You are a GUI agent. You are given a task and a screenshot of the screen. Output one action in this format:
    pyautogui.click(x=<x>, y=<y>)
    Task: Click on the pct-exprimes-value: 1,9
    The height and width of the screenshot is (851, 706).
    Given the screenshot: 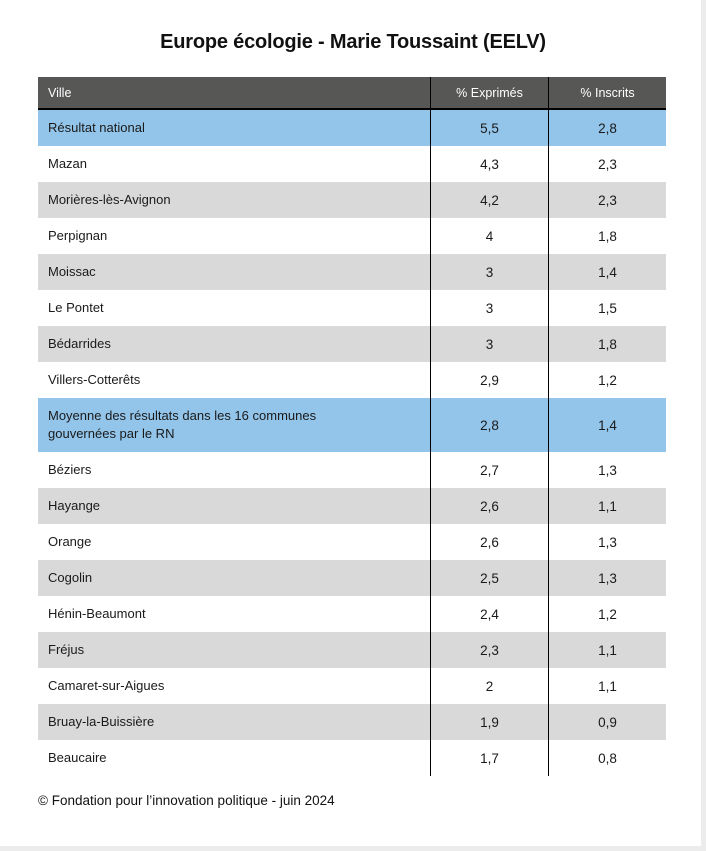 What is the action you would take?
    pyautogui.click(x=489, y=722)
    